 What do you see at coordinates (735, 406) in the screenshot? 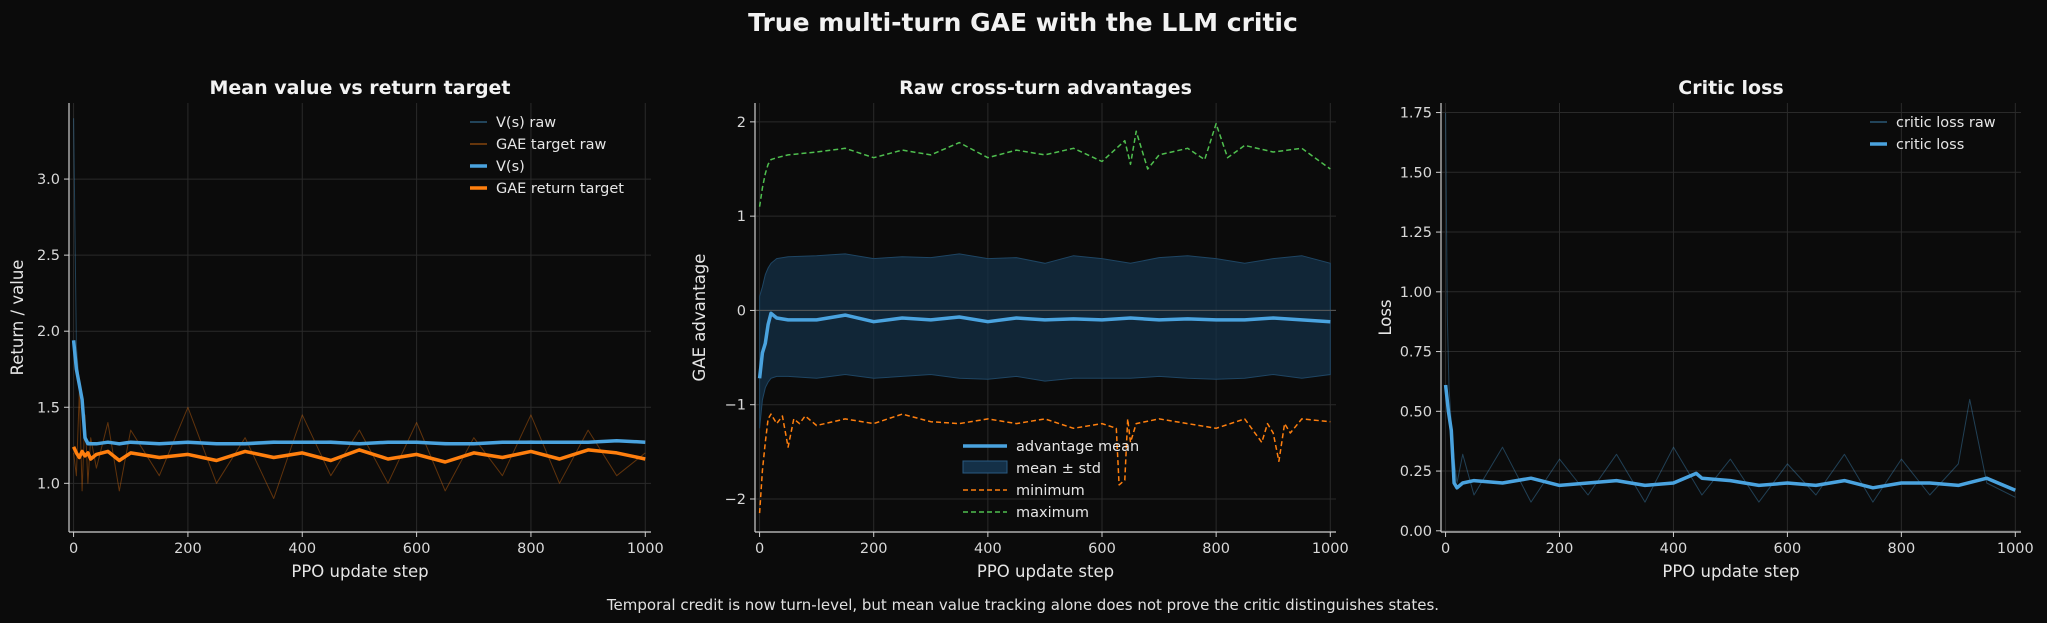
I see `y-tick-label-1: −1` at bounding box center [735, 406].